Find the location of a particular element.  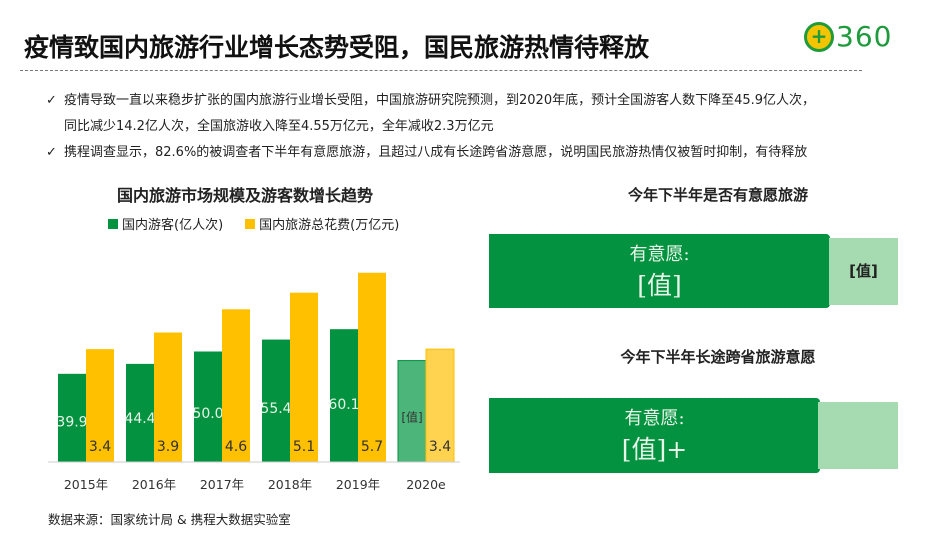

data-label: 39.9 is located at coordinates (71, 423).